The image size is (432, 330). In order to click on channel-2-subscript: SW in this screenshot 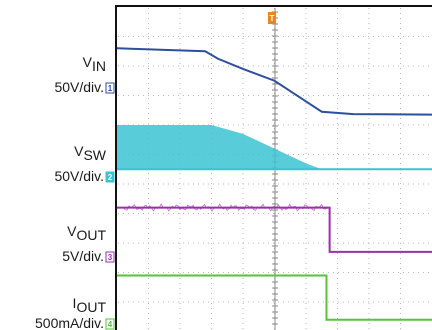, I will do `click(94, 155)`.